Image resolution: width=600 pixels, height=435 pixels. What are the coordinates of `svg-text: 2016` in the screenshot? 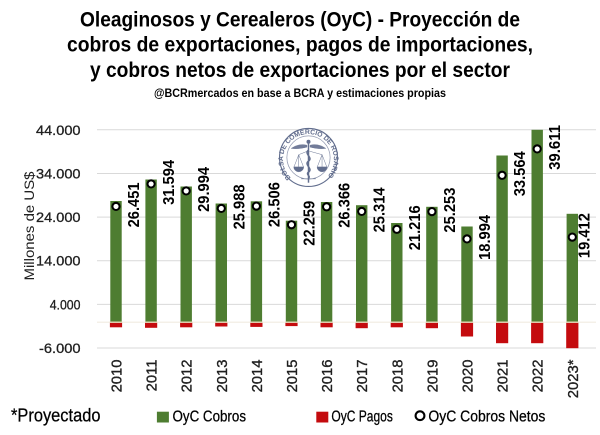 It's located at (328, 376).